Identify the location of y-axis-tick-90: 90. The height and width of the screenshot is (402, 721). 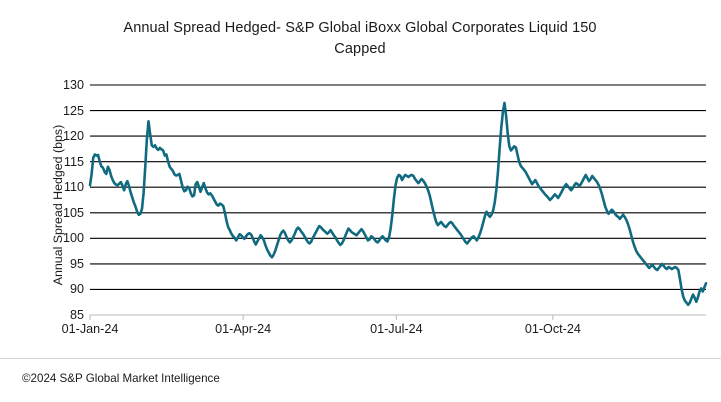
(76, 289).